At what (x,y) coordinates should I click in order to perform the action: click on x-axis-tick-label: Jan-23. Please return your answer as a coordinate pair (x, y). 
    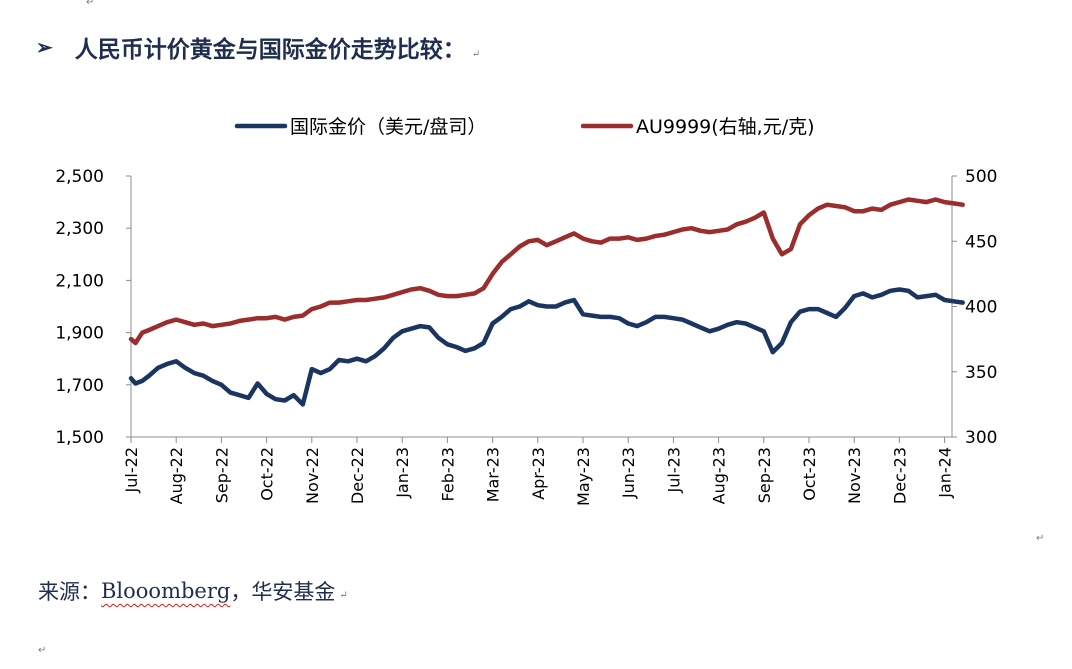
    Looking at the image, I should click on (402, 473).